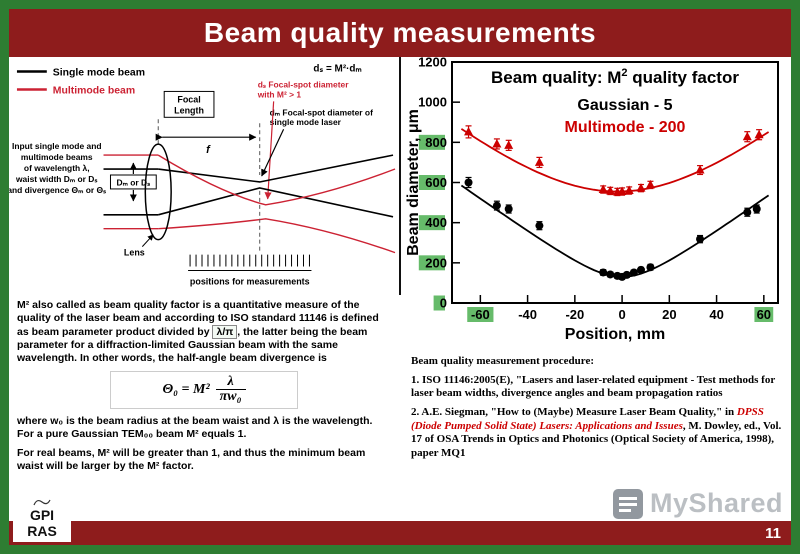 The image size is (800, 554). What do you see at coordinates (716, 503) in the screenshot?
I see `myshared-watermark-text: MyShared` at bounding box center [716, 503].